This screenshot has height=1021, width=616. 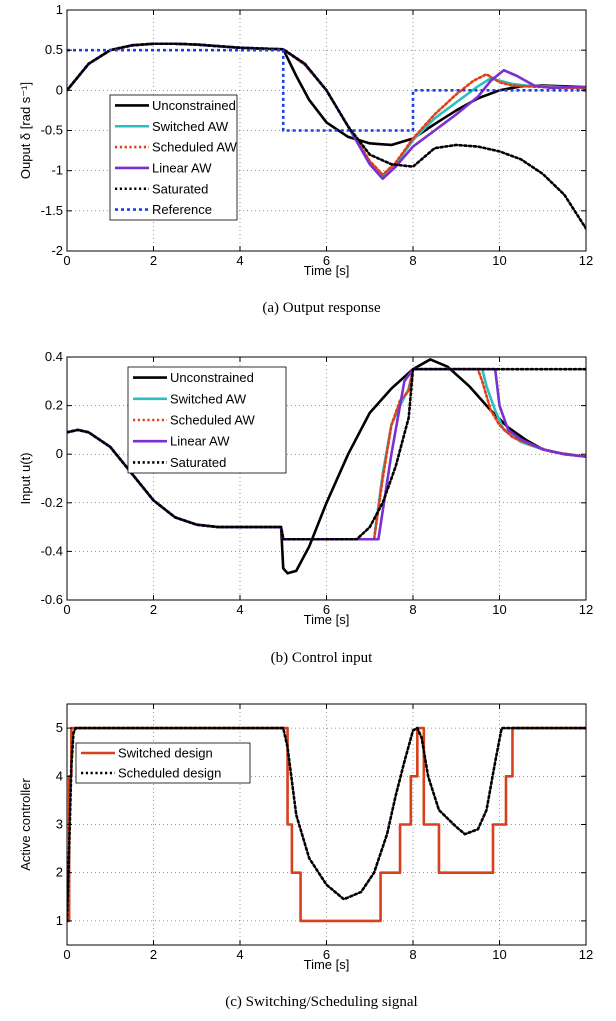 What do you see at coordinates (52, 599) in the screenshot?
I see `y-tick-label: -0.6` at bounding box center [52, 599].